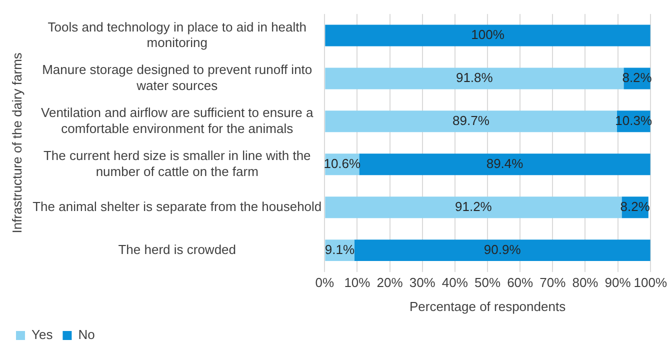  I want to click on data-label: 89.4%, so click(505, 163).